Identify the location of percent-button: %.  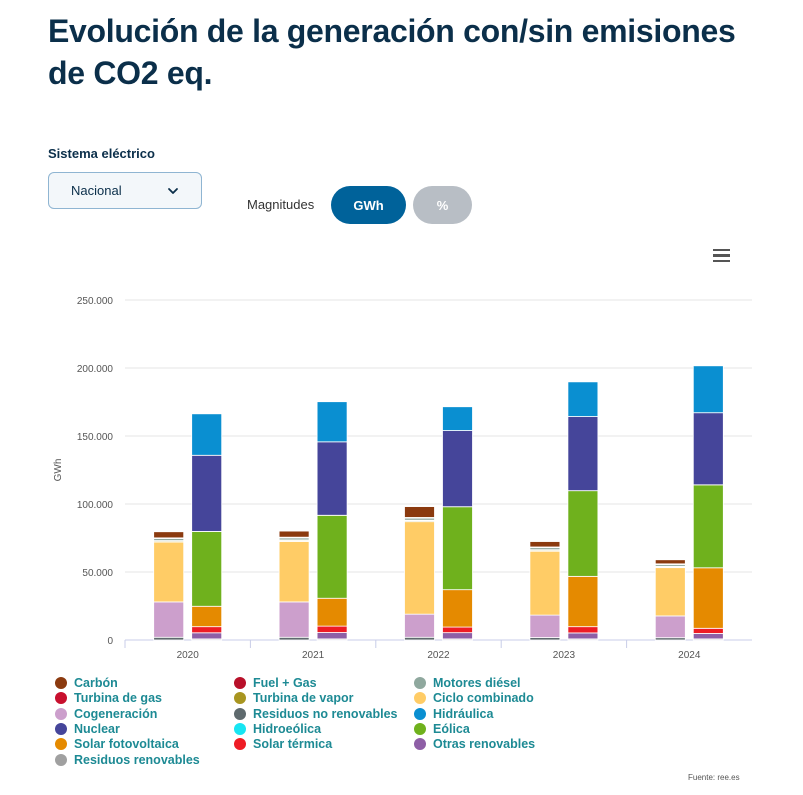
(442, 205).